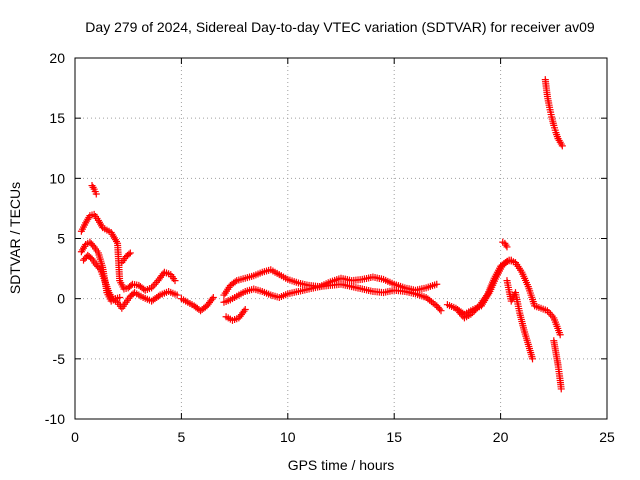  What do you see at coordinates (484, 289) in the screenshot?
I see `series-track-k` at bounding box center [484, 289].